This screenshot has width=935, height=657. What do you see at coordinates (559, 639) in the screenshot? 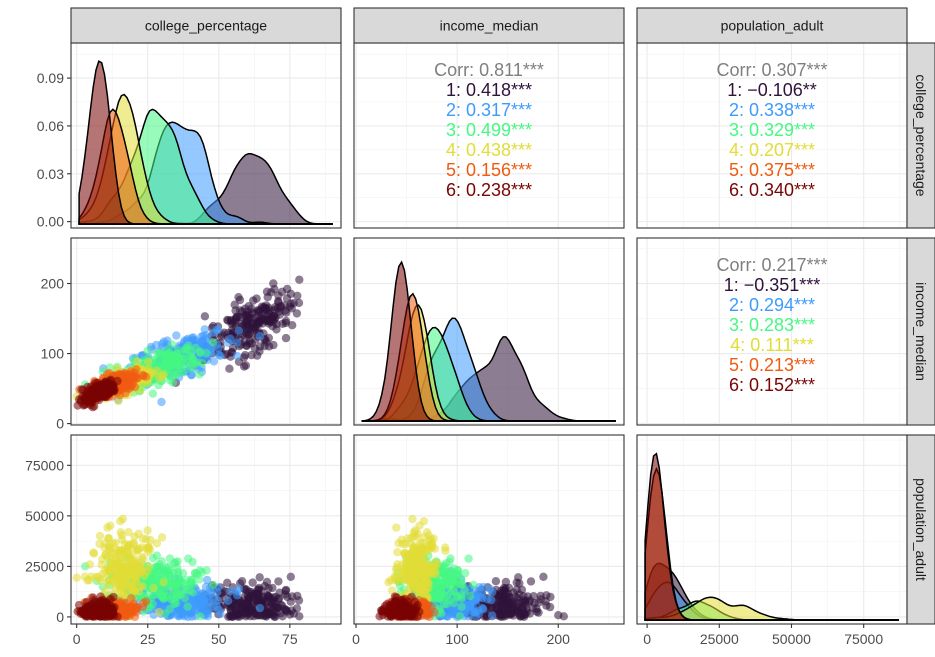
I see `x-tick-label: 200` at bounding box center [559, 639].